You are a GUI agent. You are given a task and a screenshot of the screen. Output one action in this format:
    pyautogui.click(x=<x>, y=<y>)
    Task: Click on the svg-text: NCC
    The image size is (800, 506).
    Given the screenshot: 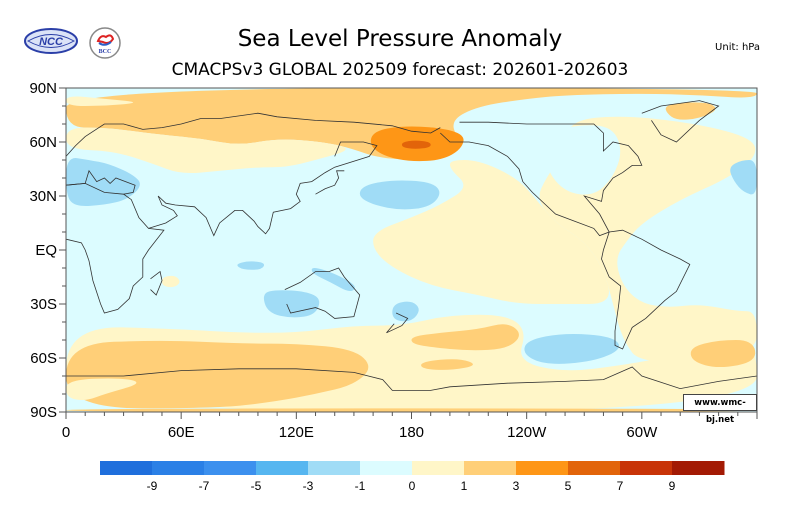 What is the action you would take?
    pyautogui.click(x=51, y=42)
    